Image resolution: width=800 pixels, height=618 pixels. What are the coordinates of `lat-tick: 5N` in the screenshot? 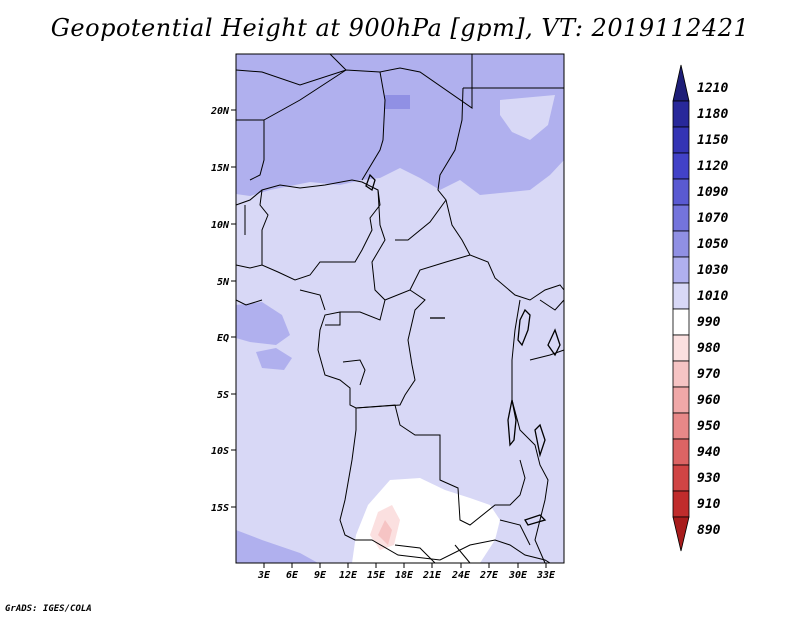 It's located at (226, 282).